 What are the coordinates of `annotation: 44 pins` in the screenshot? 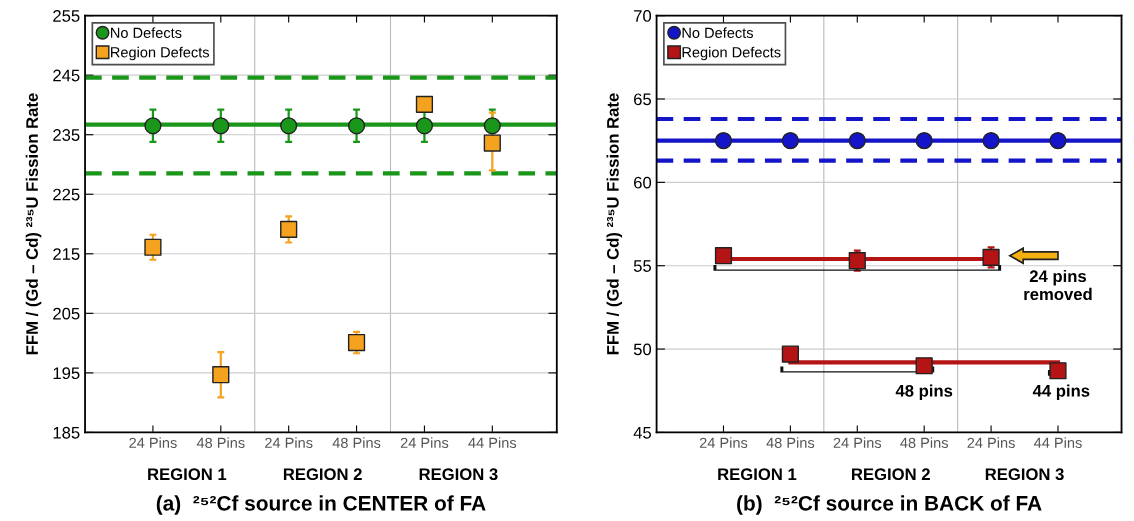 It's located at (1061, 392).